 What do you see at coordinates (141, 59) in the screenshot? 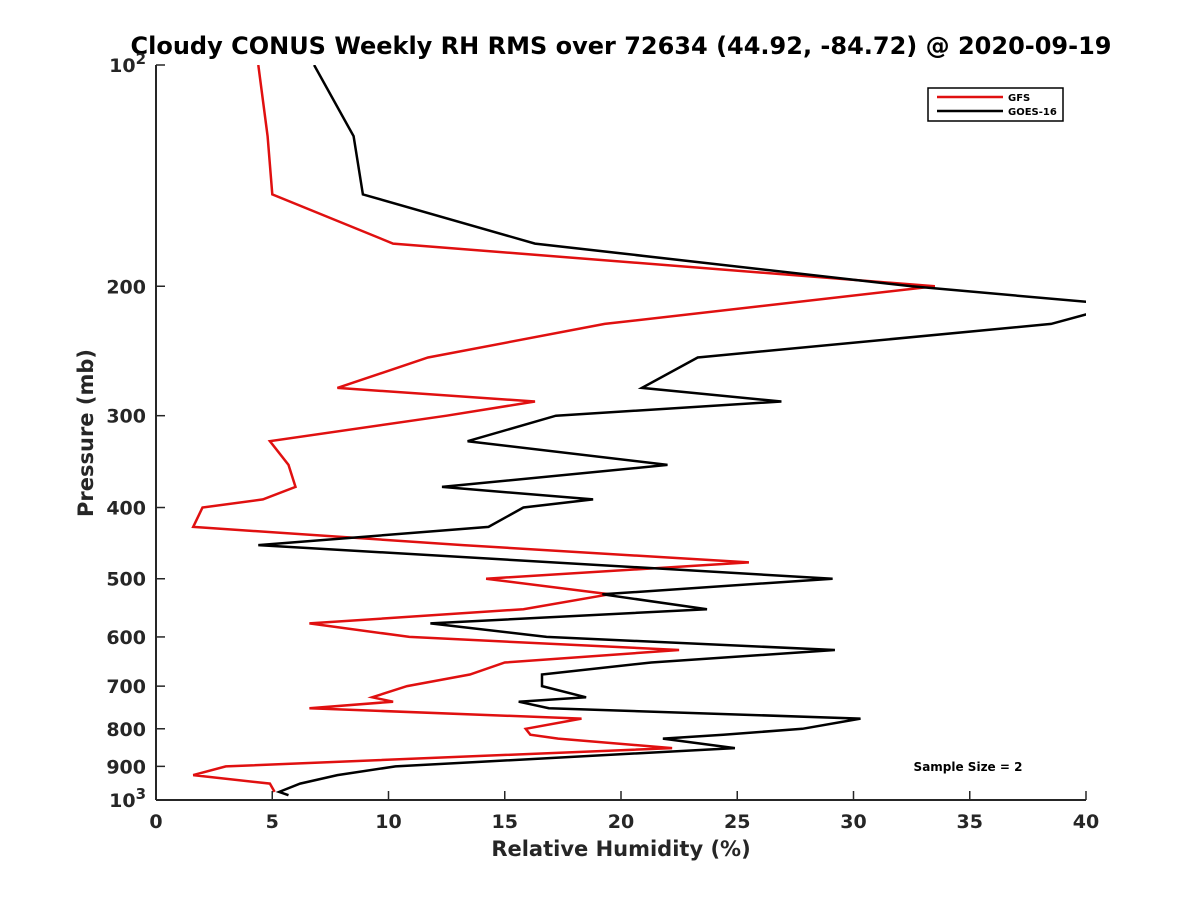
I see `y-tick-label-exponent: 2` at bounding box center [141, 59].